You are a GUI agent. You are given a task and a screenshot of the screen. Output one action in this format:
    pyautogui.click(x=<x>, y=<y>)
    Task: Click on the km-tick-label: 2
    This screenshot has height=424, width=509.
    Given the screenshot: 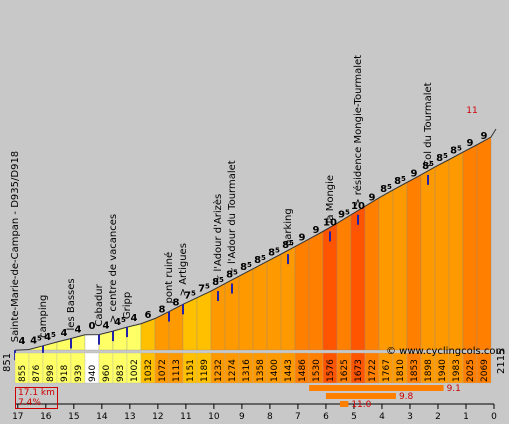 What is the action you would take?
    pyautogui.click(x=438, y=417)
    